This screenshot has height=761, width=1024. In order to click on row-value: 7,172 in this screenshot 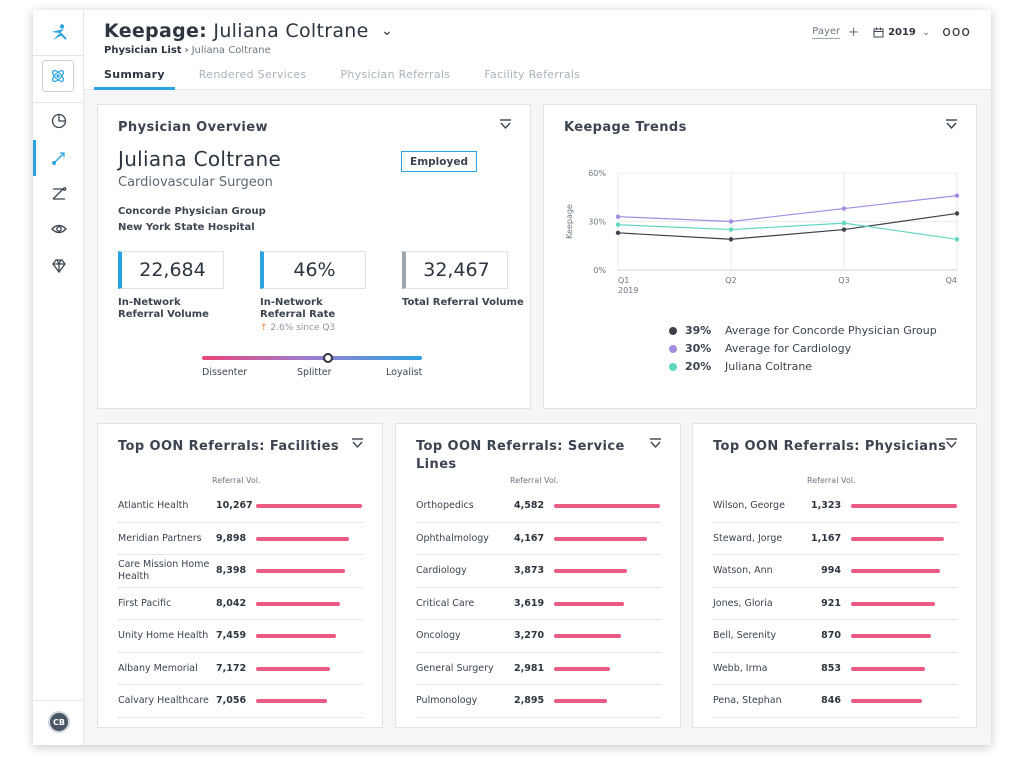, I will do `click(231, 668)`.